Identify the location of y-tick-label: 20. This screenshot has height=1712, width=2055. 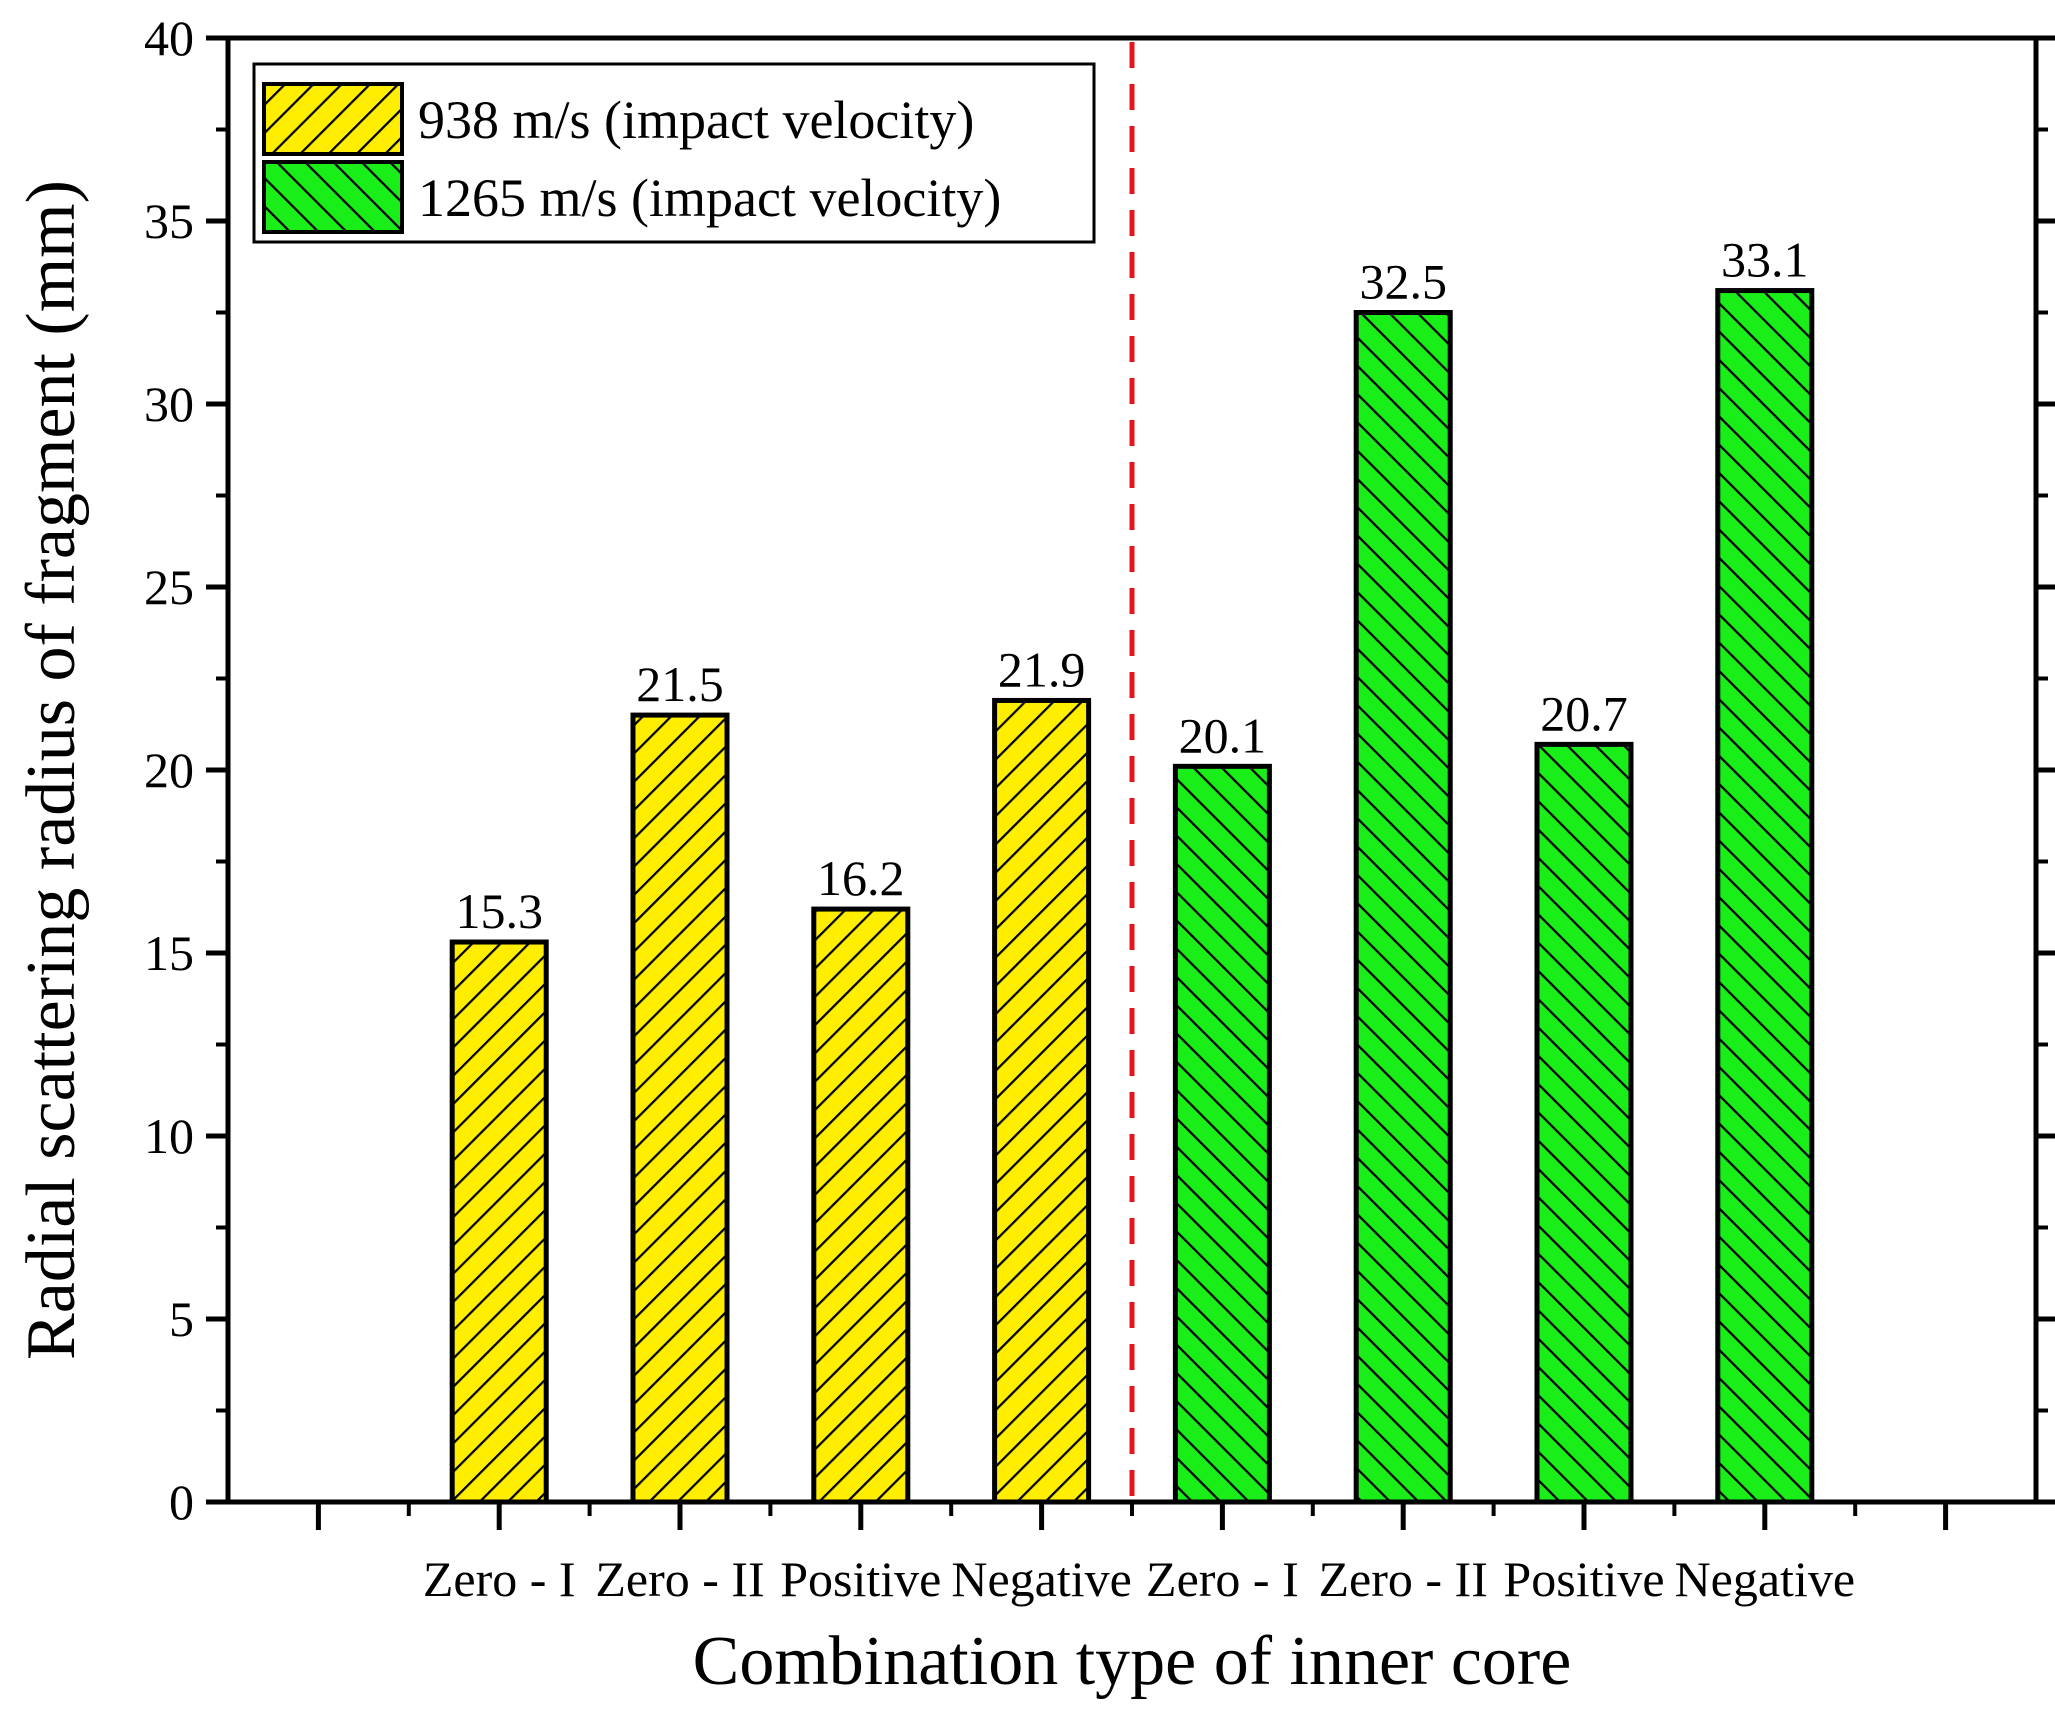
(169, 770).